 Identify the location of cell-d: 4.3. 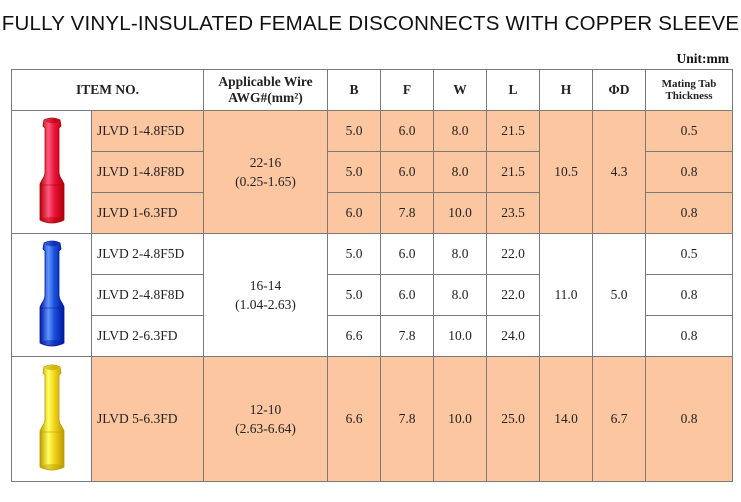
(619, 172).